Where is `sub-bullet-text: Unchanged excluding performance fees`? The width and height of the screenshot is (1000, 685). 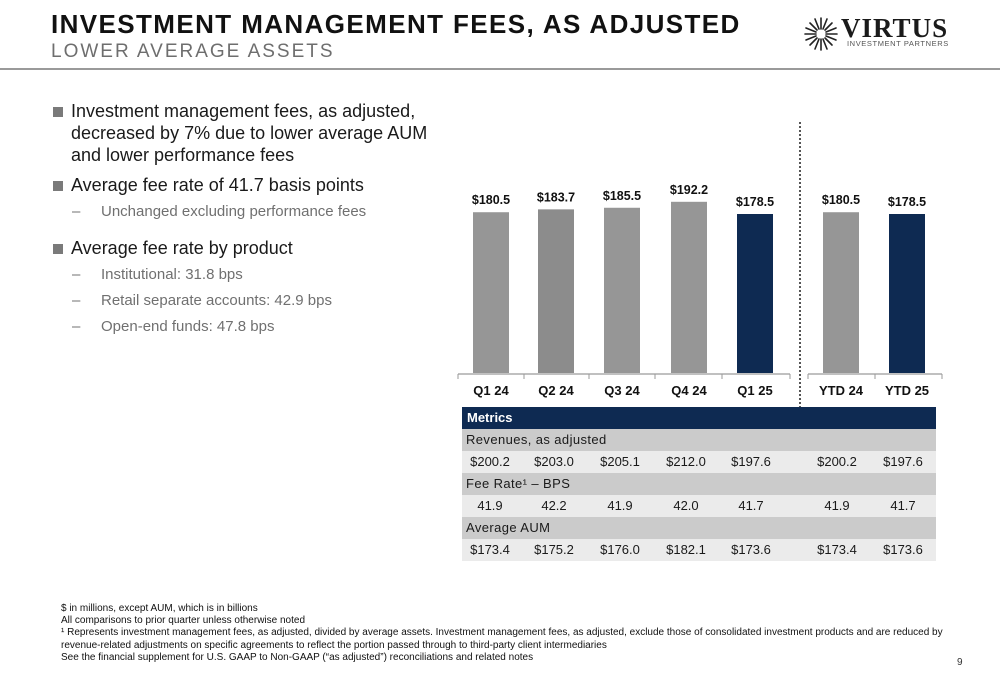
sub-bullet-text: Unchanged excluding performance fees is located at coordinates (234, 211).